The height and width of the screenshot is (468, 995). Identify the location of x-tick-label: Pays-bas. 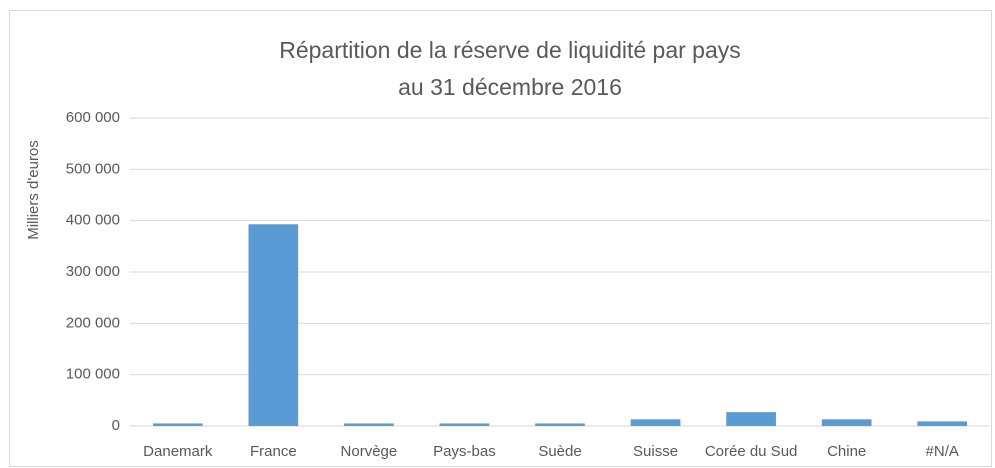
(464, 451).